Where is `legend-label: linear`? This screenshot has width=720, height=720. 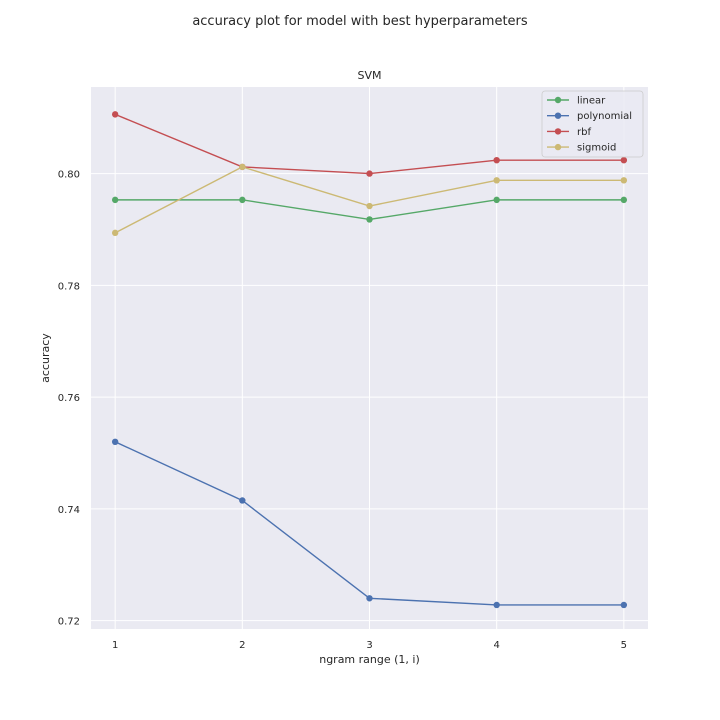
legend-label: linear is located at coordinates (591, 101).